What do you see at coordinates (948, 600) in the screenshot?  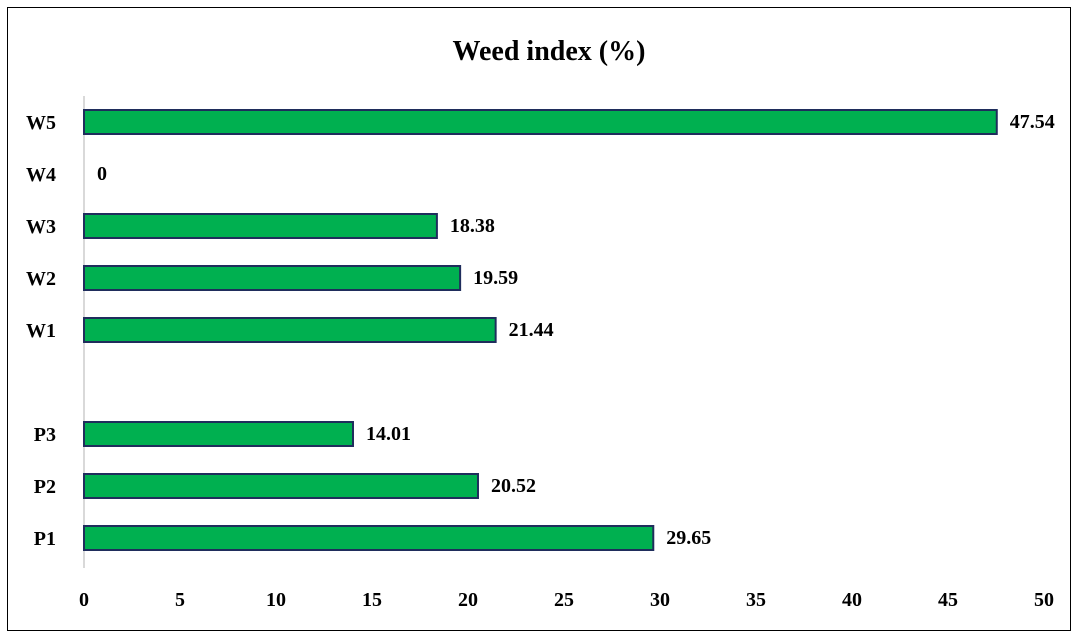 I see `x-tick-label-45: 45` at bounding box center [948, 600].